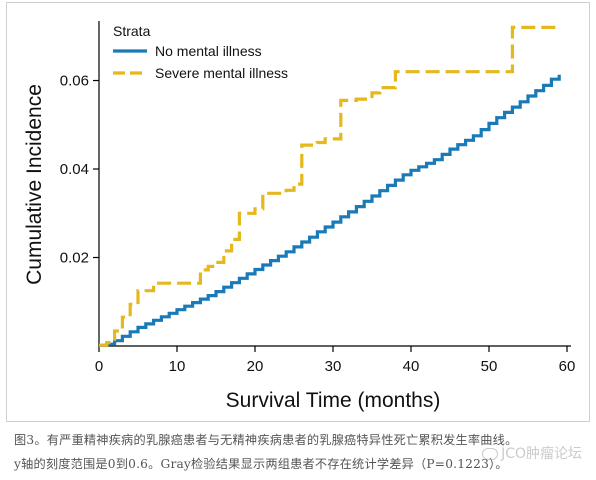  Describe the element at coordinates (74, 169) in the screenshot. I see `y-tick-label: 0.04` at that location.